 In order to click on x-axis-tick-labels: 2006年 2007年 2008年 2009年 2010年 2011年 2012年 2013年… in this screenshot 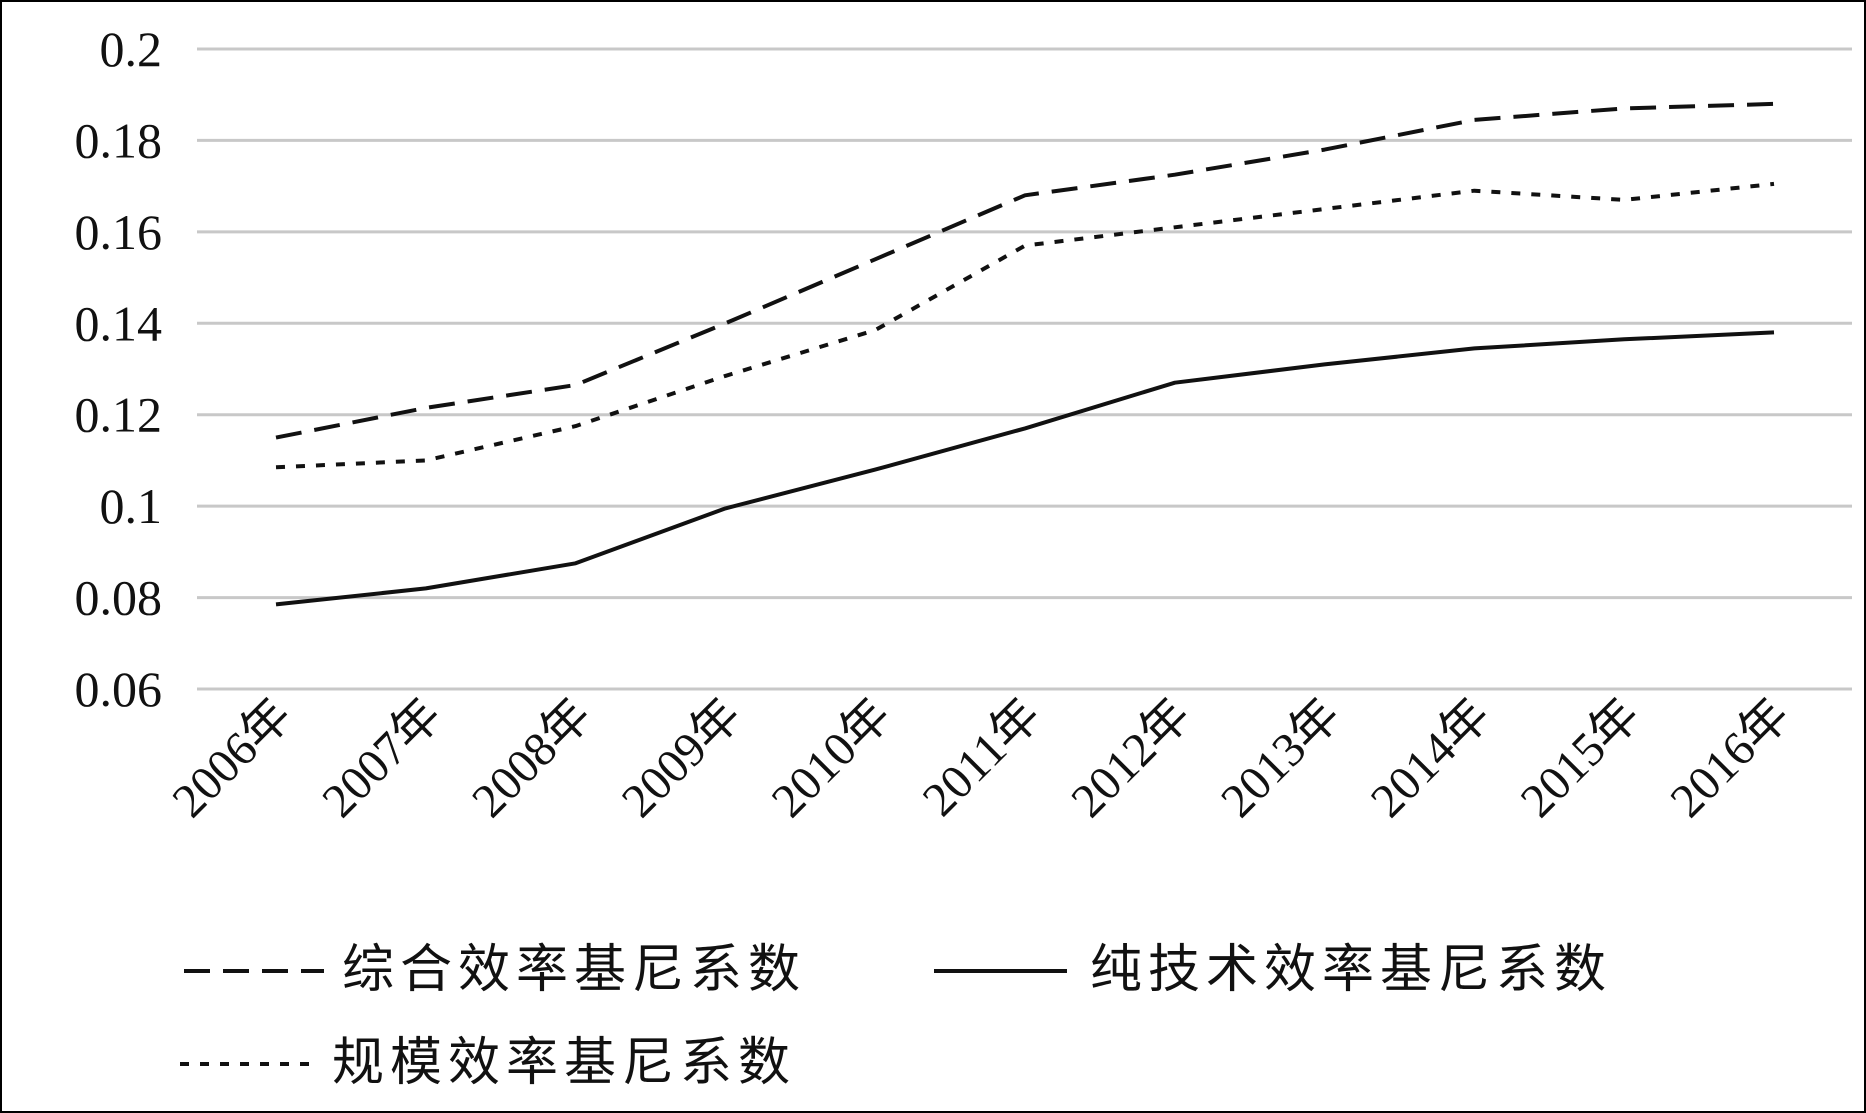, I will do `click(980, 757)`.